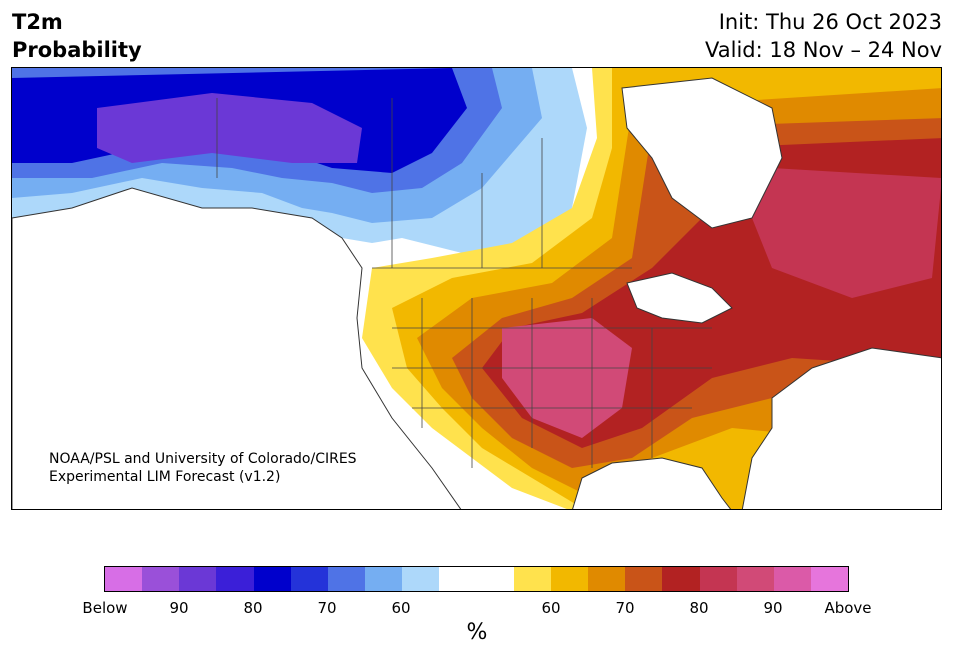 The image size is (953, 659). What do you see at coordinates (229, 128) in the screenshot?
I see `below-strong-region` at bounding box center [229, 128].